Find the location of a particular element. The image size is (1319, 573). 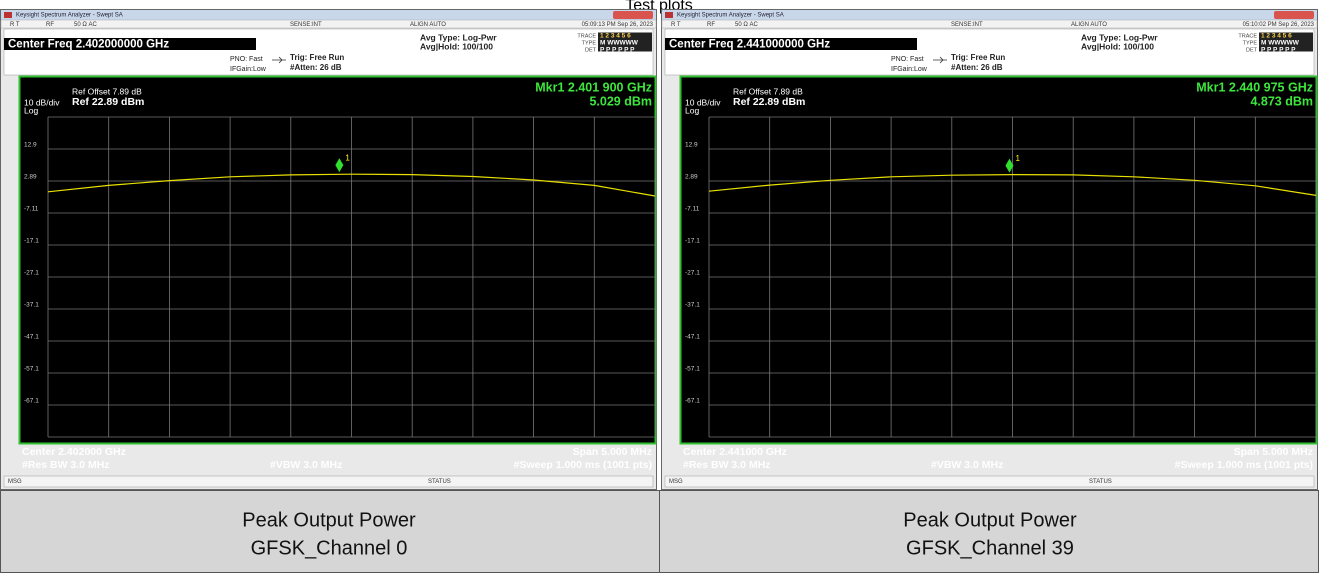

center: Center 2.441000 GHz is located at coordinates (735, 452).